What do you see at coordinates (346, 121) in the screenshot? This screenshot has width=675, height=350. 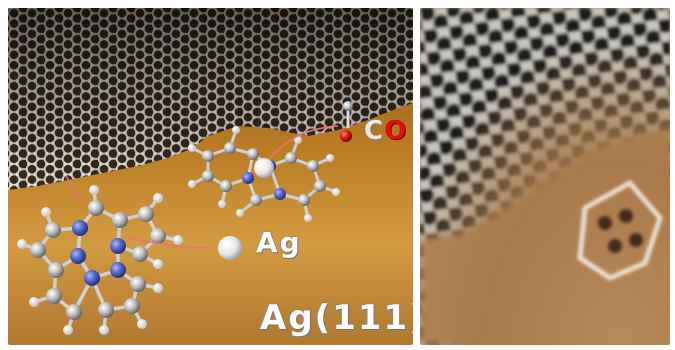 I see `co-molecule` at bounding box center [346, 121].